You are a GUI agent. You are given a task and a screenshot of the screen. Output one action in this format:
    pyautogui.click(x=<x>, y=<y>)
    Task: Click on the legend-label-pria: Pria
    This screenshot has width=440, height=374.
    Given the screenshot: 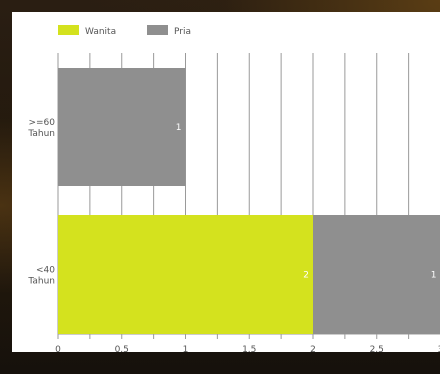 What is the action you would take?
    pyautogui.click(x=182, y=32)
    